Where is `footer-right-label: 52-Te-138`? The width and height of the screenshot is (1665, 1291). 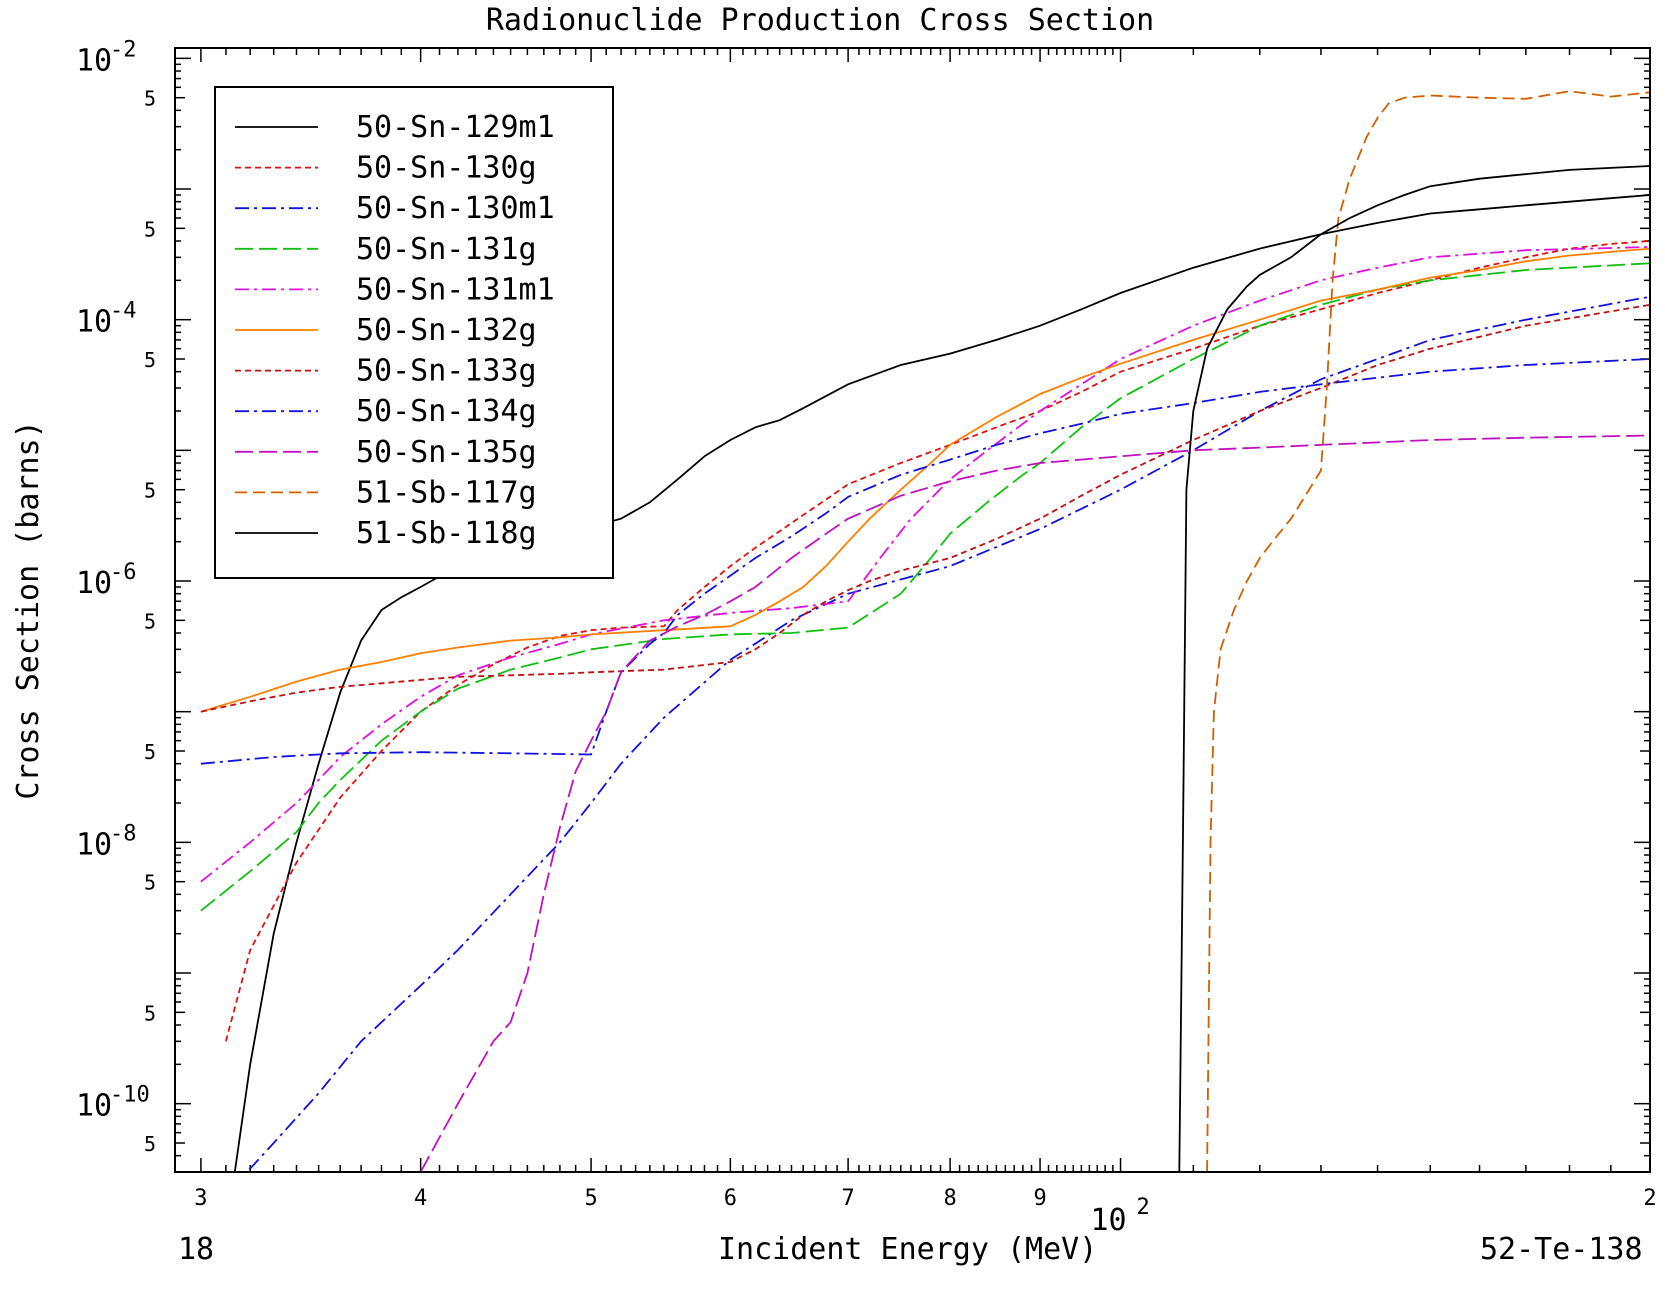
footer-right-label: 52-Te-138 is located at coordinates (1561, 1249).